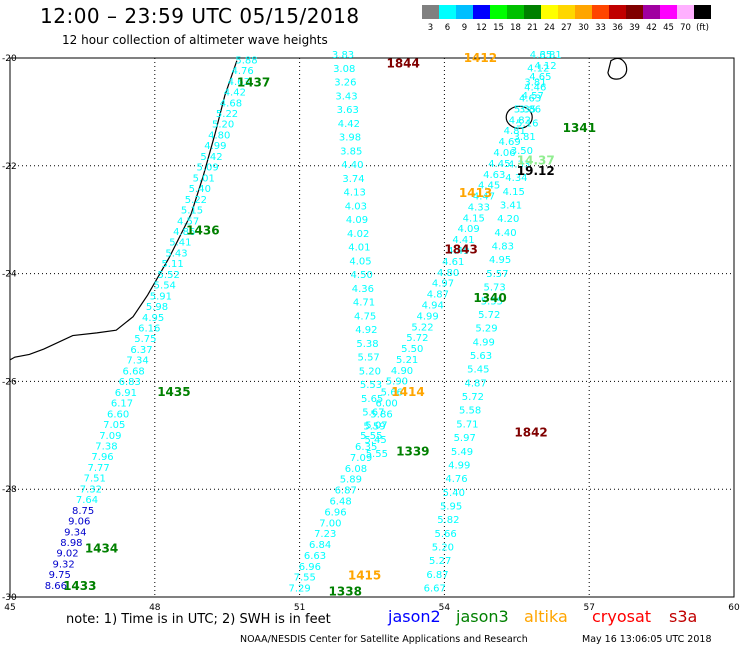 This screenshot has height=650, width=740. What do you see at coordinates (647, 639) in the screenshot?
I see `timestamp: May 16 13:06:05 UTC 2018` at bounding box center [647, 639].